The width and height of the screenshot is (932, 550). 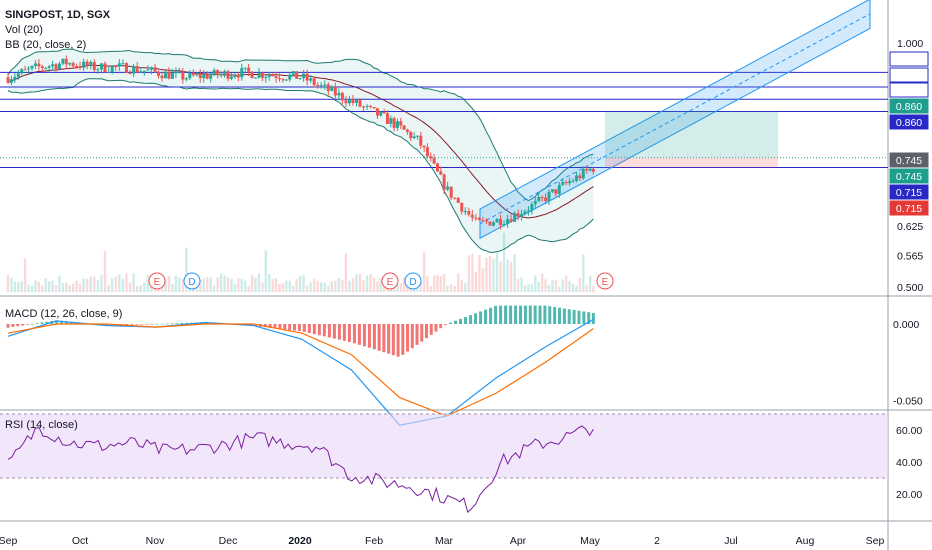 I want to click on volume-indicator-label: Vol (20), so click(x=24, y=30).